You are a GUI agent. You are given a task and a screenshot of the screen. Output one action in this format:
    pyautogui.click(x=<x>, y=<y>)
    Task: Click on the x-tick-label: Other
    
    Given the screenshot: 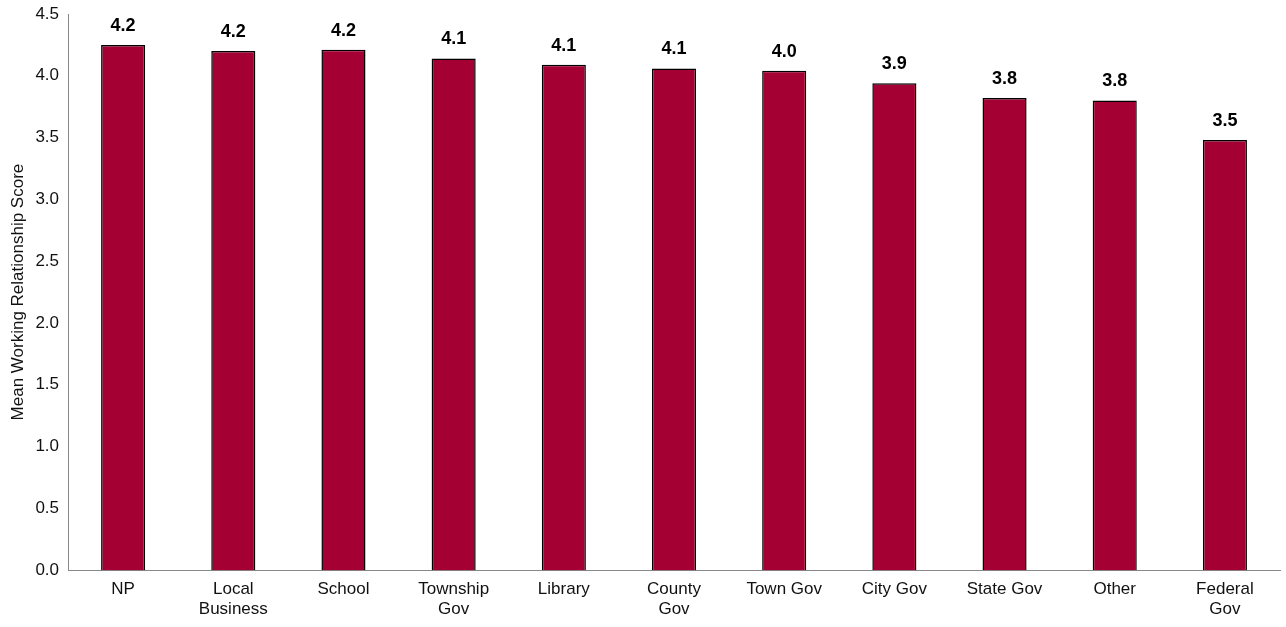 What is the action you would take?
    pyautogui.click(x=1115, y=589)
    